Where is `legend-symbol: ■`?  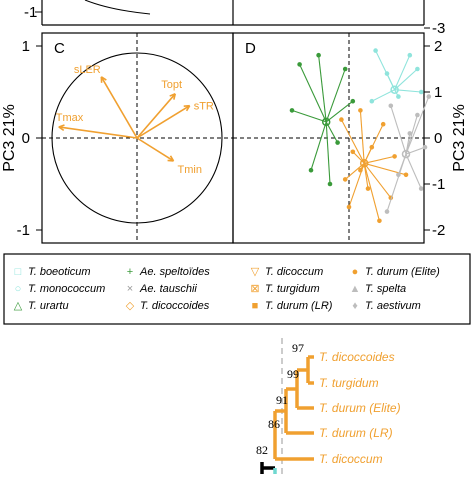
legend-symbol: ■ is located at coordinates (255, 306).